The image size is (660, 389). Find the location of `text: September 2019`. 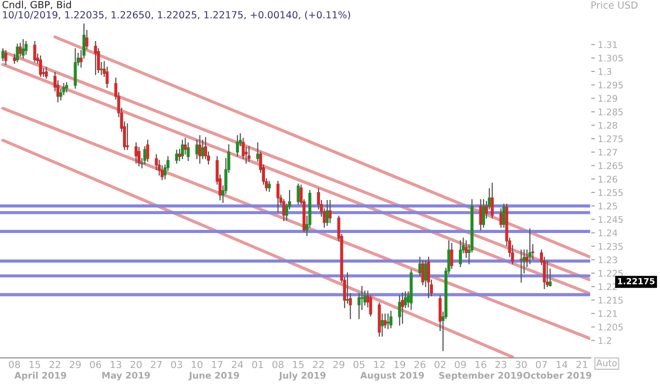

text: September 2019 is located at coordinates (480, 376).